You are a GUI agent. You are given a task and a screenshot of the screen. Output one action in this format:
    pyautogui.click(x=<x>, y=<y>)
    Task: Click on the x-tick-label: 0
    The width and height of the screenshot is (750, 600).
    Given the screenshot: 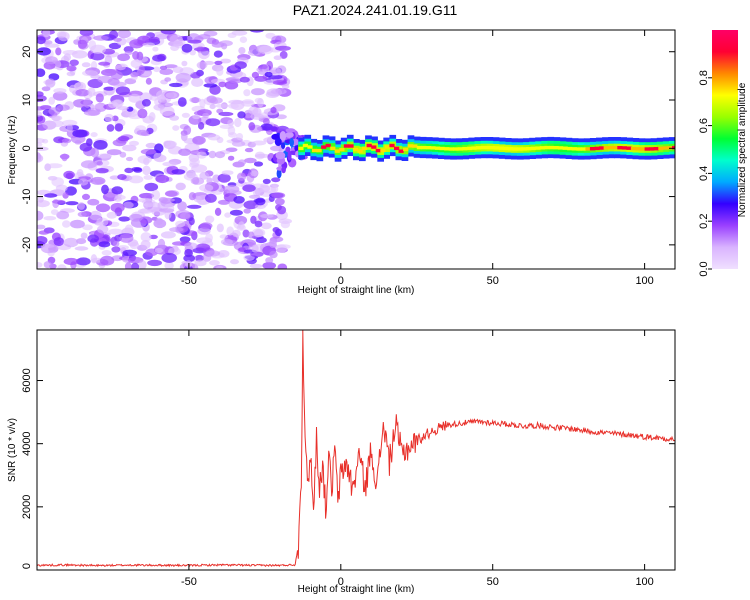 What is the action you would take?
    pyautogui.click(x=341, y=281)
    